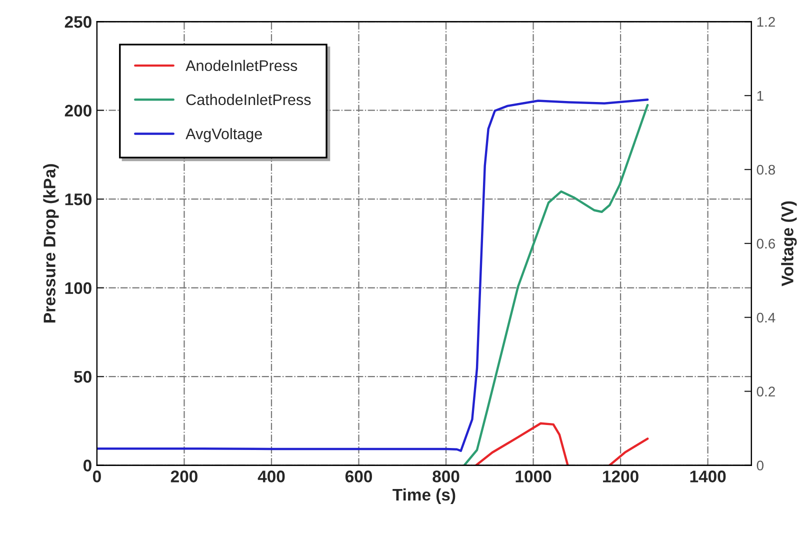  I want to click on y2-tick-label: 0.2, so click(765, 391).